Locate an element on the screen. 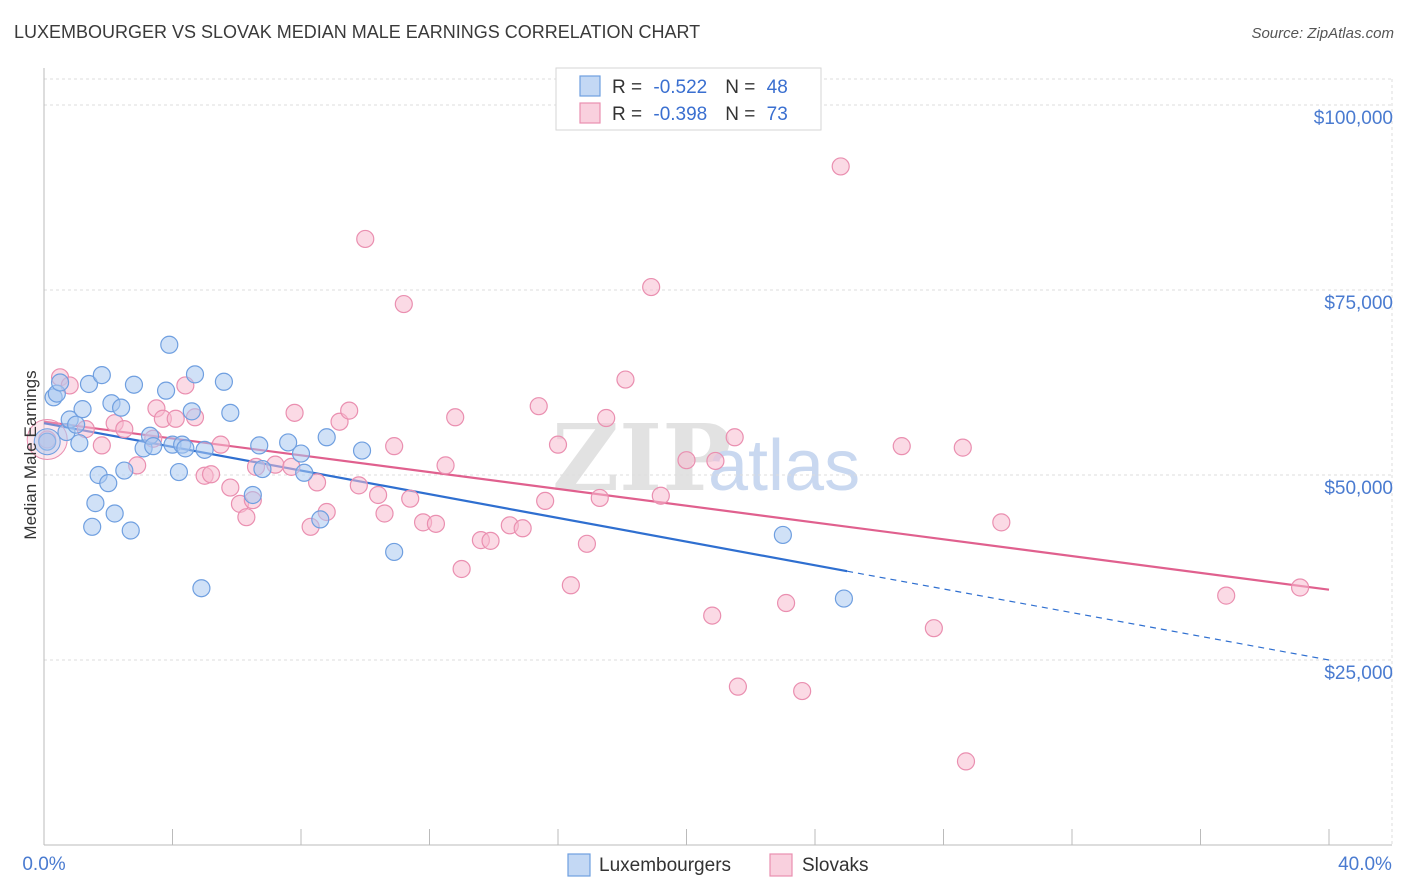  bottom-legend: Luxembourgers Slovaks is located at coordinates (718, 865).